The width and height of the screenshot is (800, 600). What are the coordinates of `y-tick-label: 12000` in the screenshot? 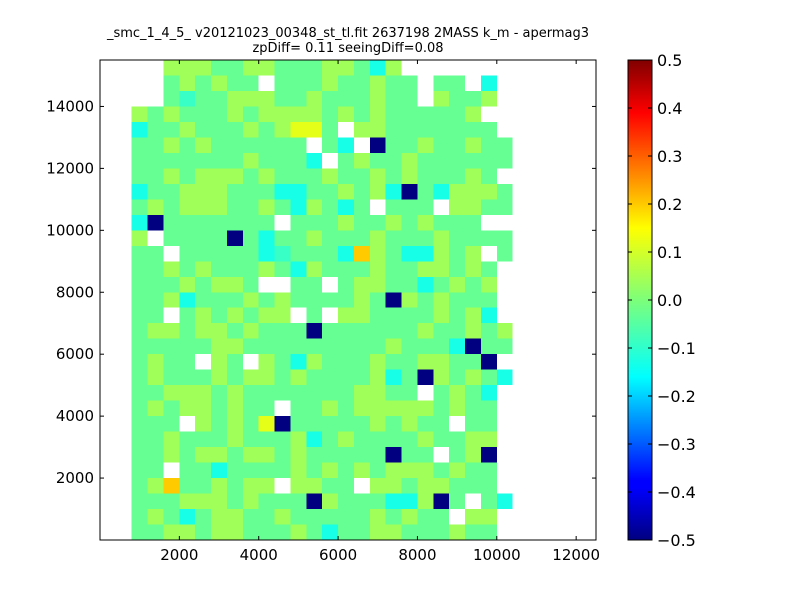 It's located at (70, 168).